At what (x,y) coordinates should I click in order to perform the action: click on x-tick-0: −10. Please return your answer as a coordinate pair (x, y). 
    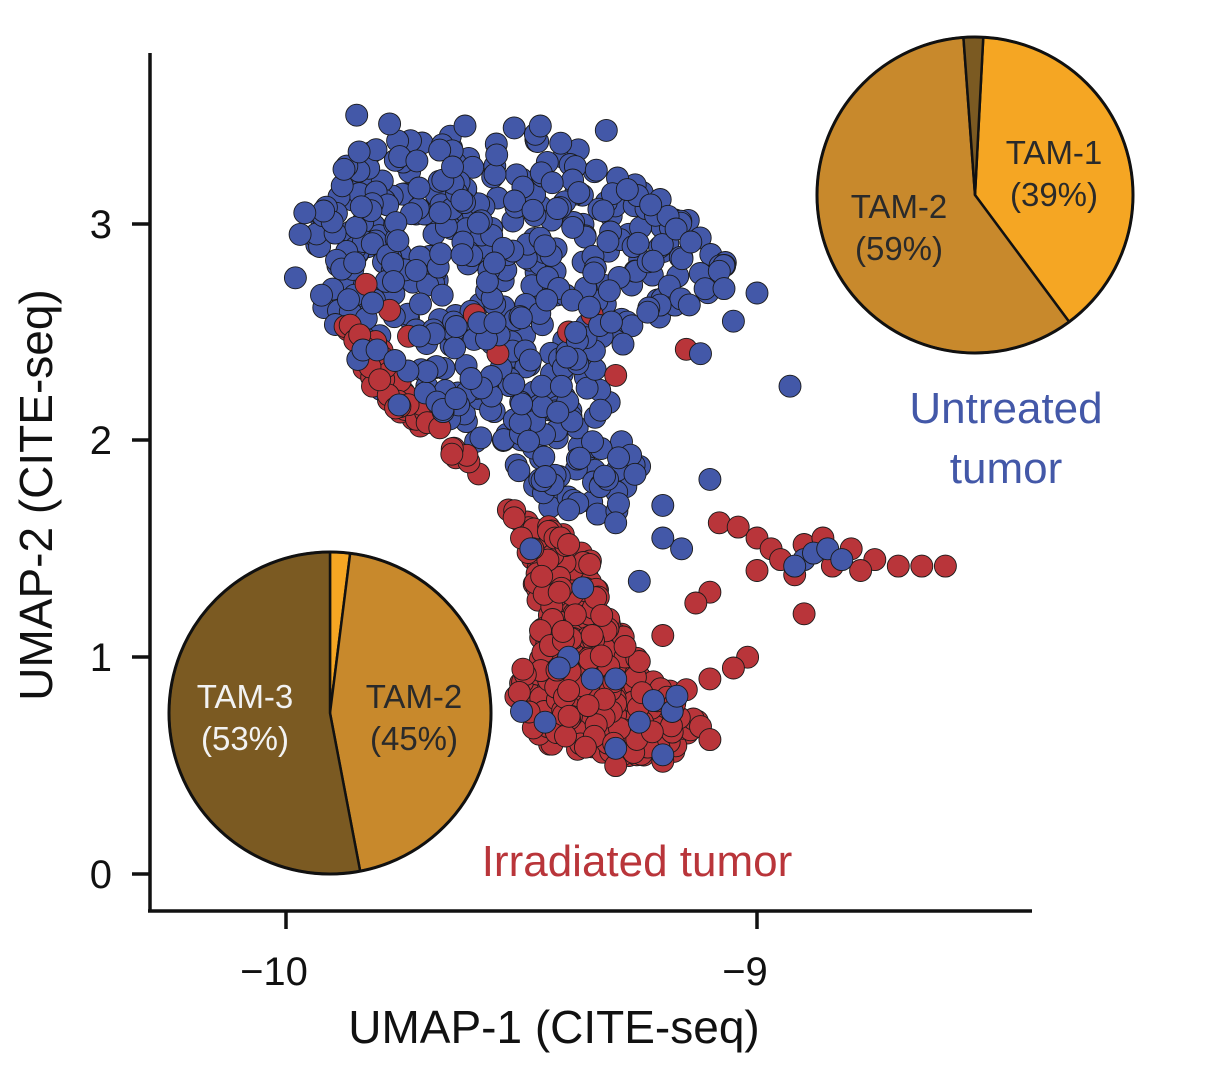
    Looking at the image, I should click on (274, 952).